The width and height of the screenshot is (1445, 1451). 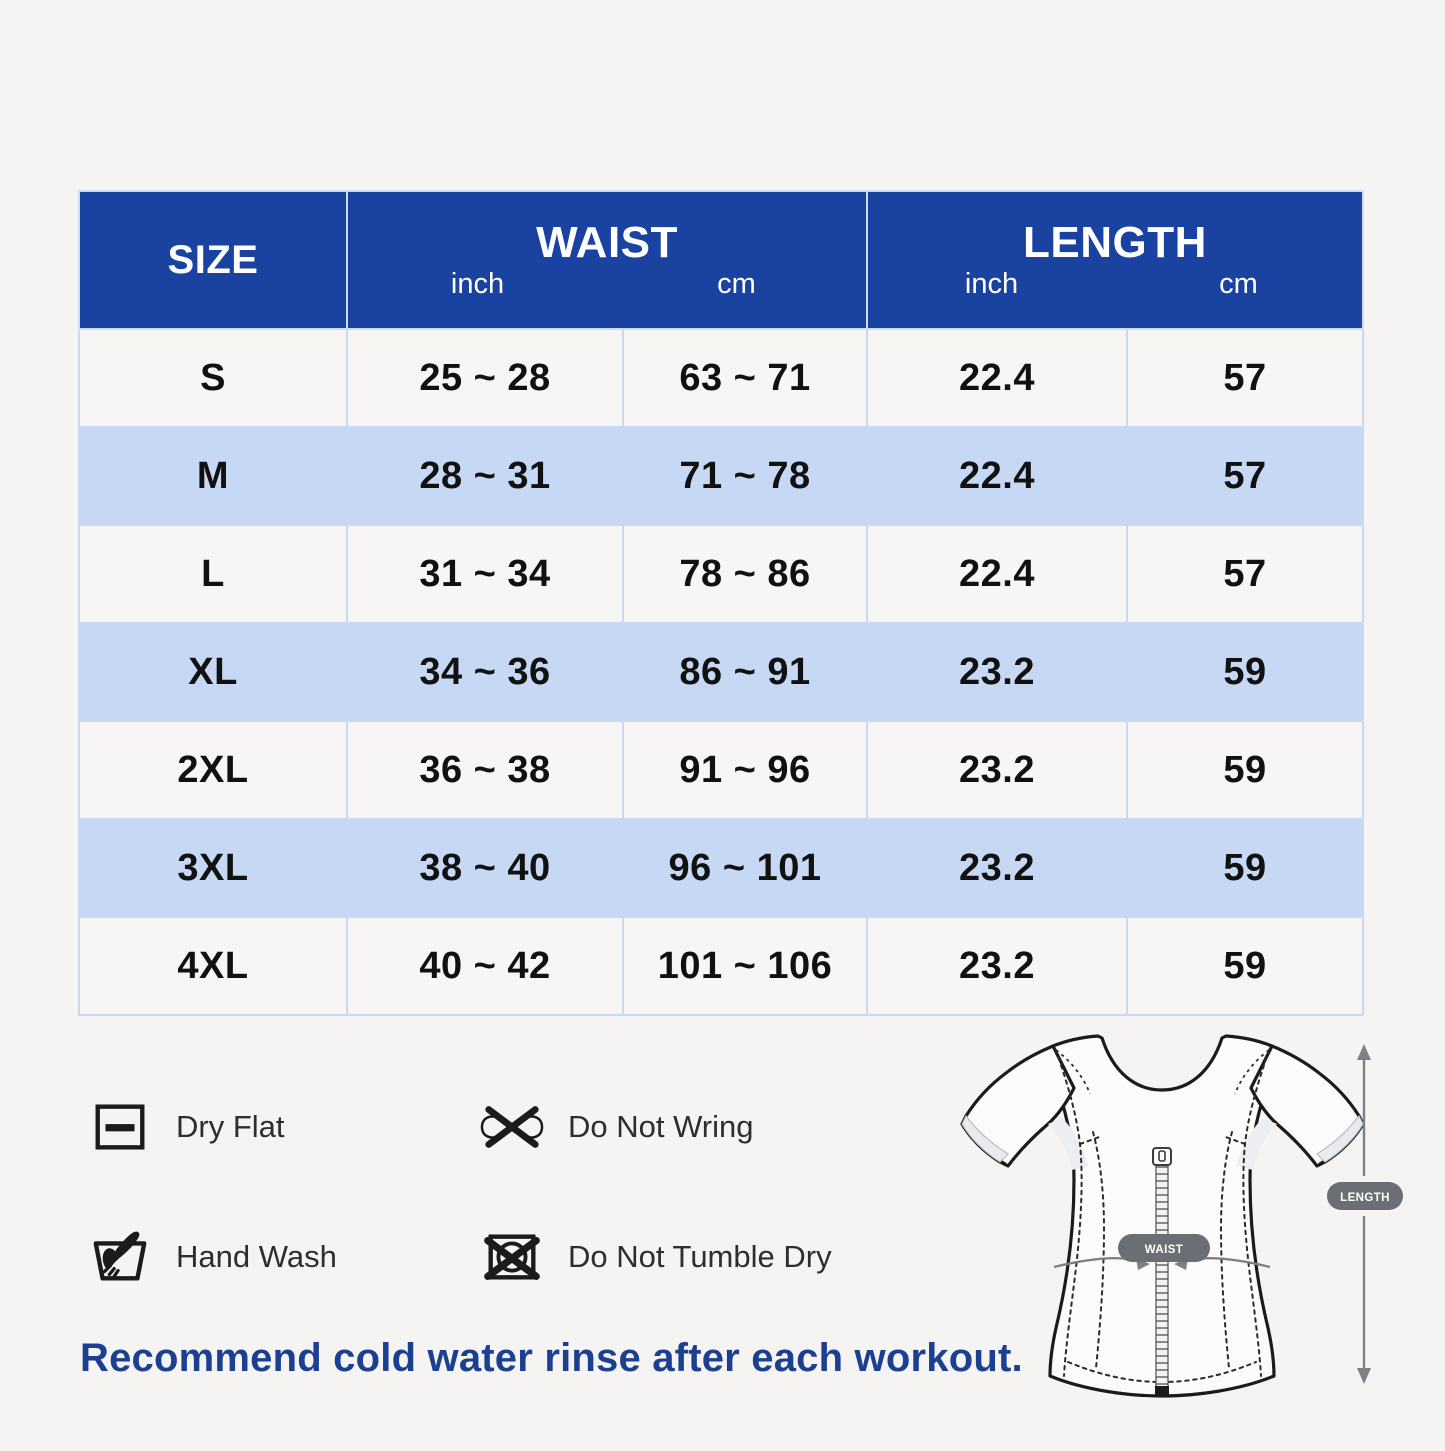 I want to click on header-label-waist: WAIST, so click(x=607, y=242).